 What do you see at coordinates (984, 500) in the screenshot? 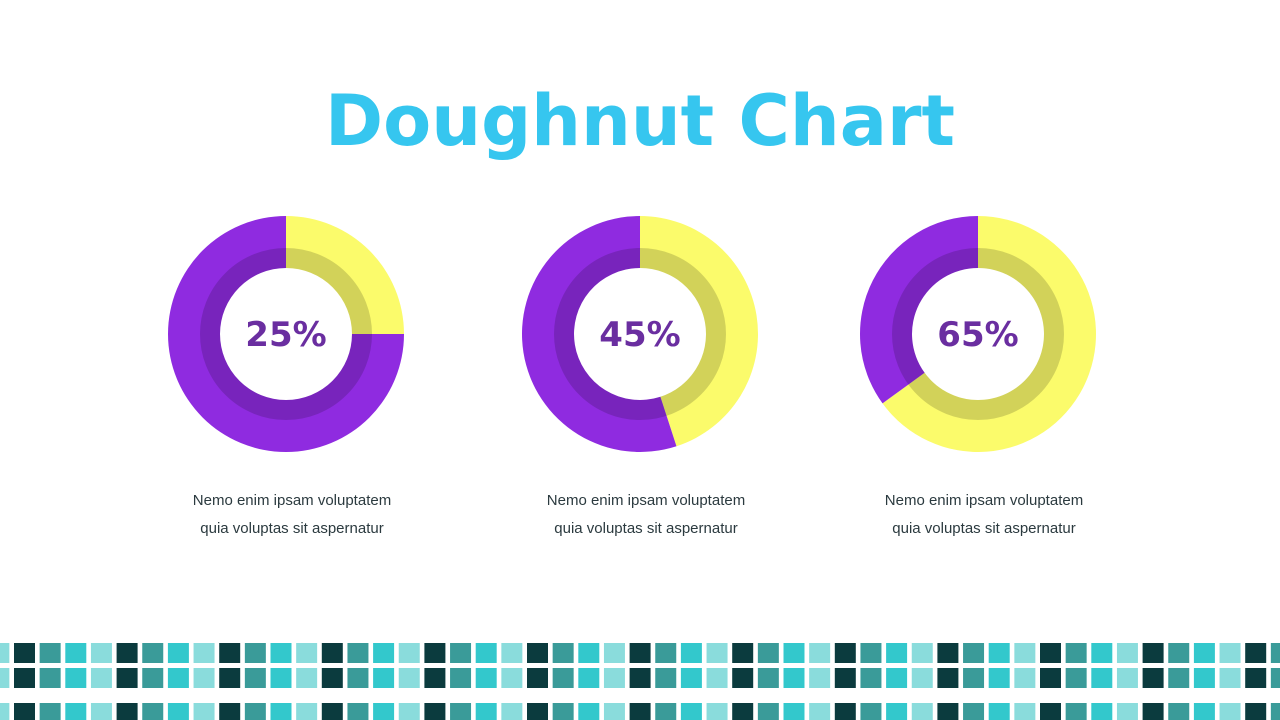
I see `caption: Nemo enim ipsam voluptatem` at bounding box center [984, 500].